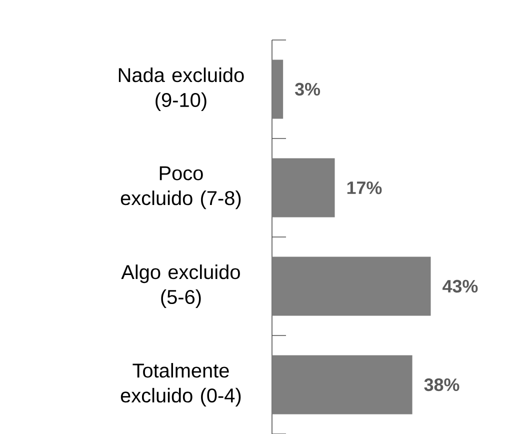  Describe the element at coordinates (460, 286) in the screenshot. I see `data-label: 43%` at that location.